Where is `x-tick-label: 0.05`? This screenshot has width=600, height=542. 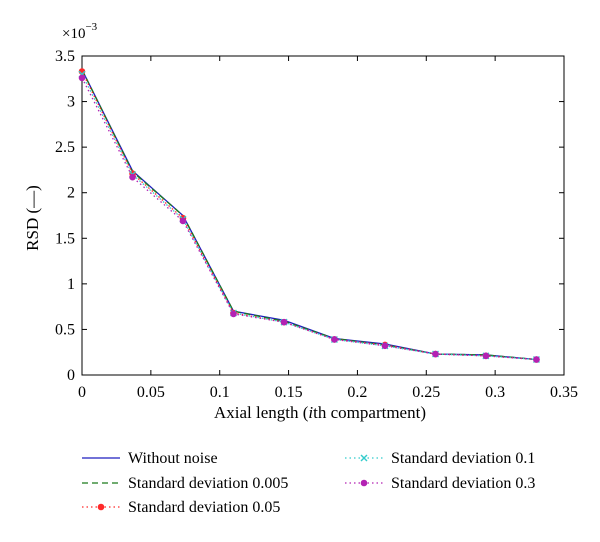
x-tick-label: 0.05 is located at coordinates (151, 392).